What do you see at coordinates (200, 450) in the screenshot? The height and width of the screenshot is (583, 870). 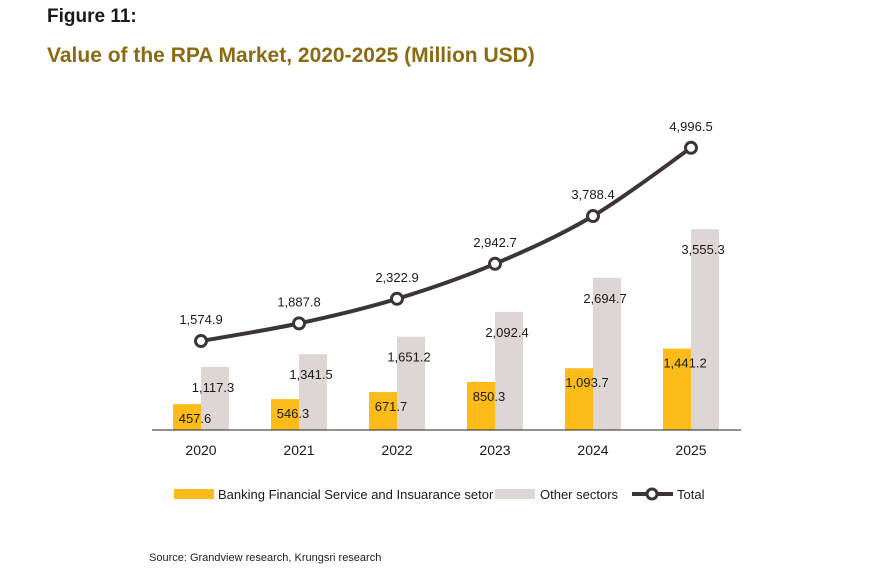 I see `x-tick-label-2020: 2020` at bounding box center [200, 450].